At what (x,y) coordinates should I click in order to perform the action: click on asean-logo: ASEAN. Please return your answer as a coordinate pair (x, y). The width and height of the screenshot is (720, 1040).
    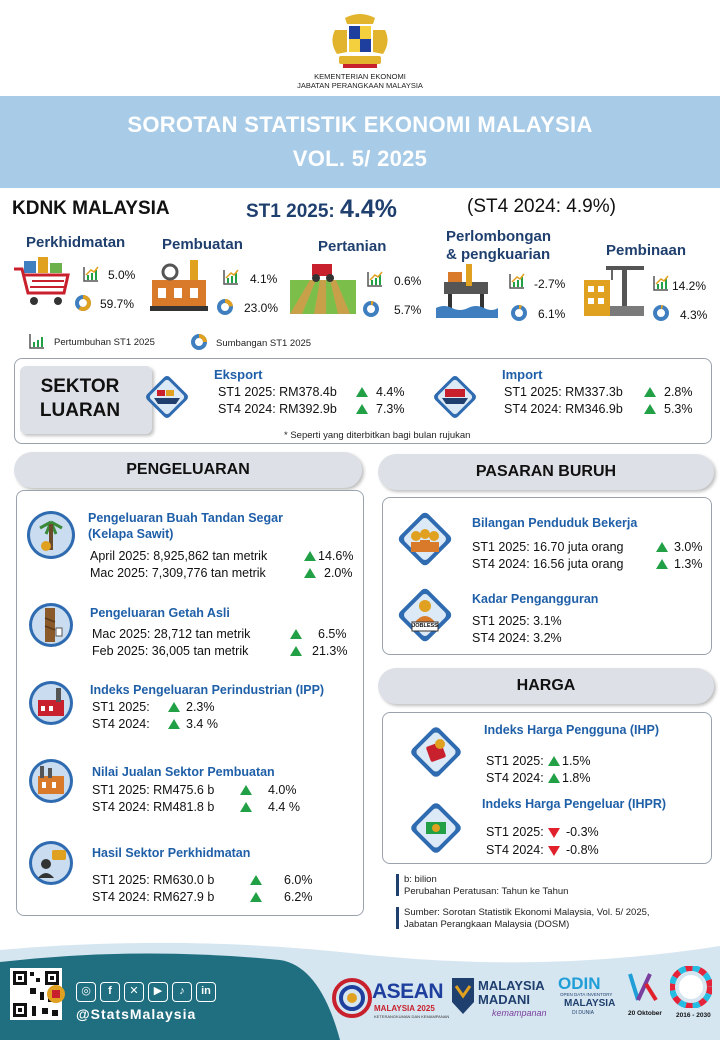
    Looking at the image, I should click on (408, 991).